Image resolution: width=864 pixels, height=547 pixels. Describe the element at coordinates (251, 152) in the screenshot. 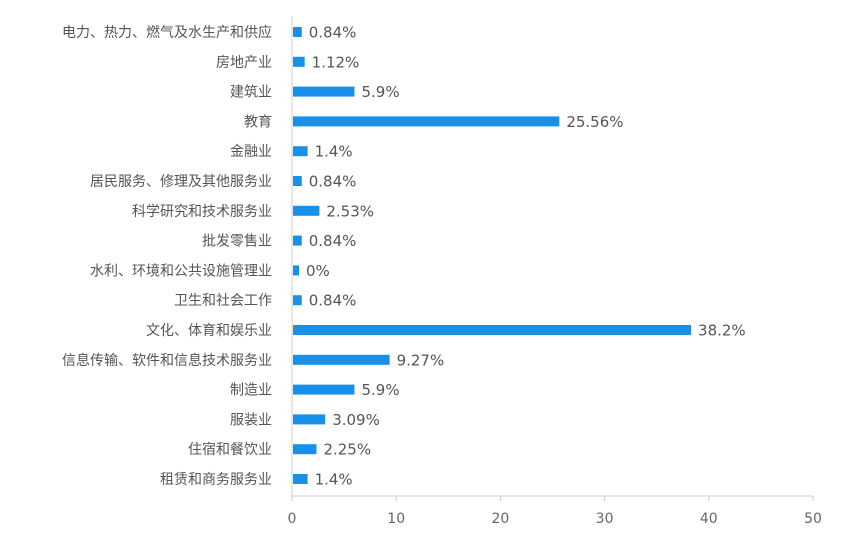

I see `category-label: 金融业` at that location.